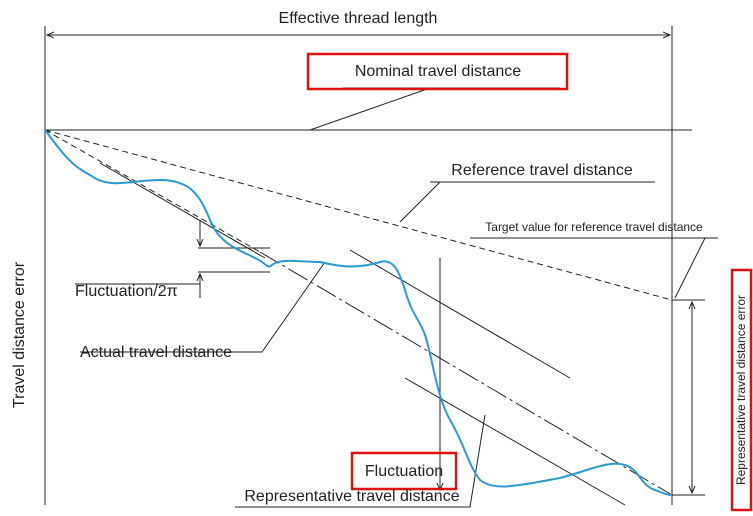 The height and width of the screenshot is (516, 753). I want to click on label: Representative travel distance error, so click(741, 390).